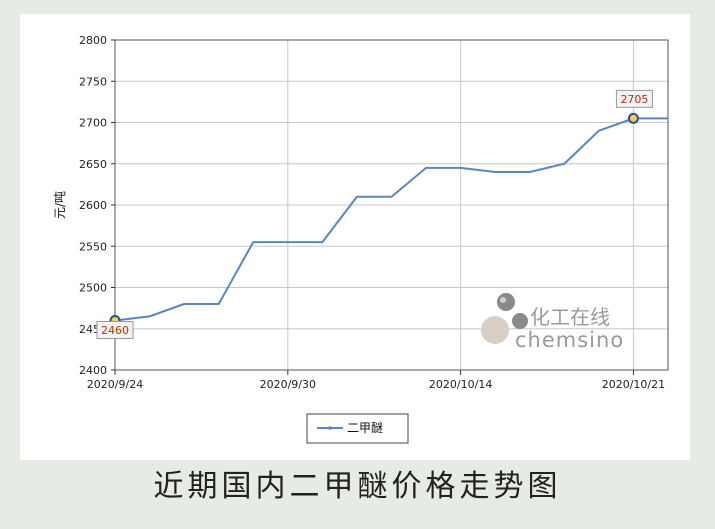 The image size is (715, 529). What do you see at coordinates (115, 384) in the screenshot?
I see `x-tick-label: 2020/9/24` at bounding box center [115, 384].